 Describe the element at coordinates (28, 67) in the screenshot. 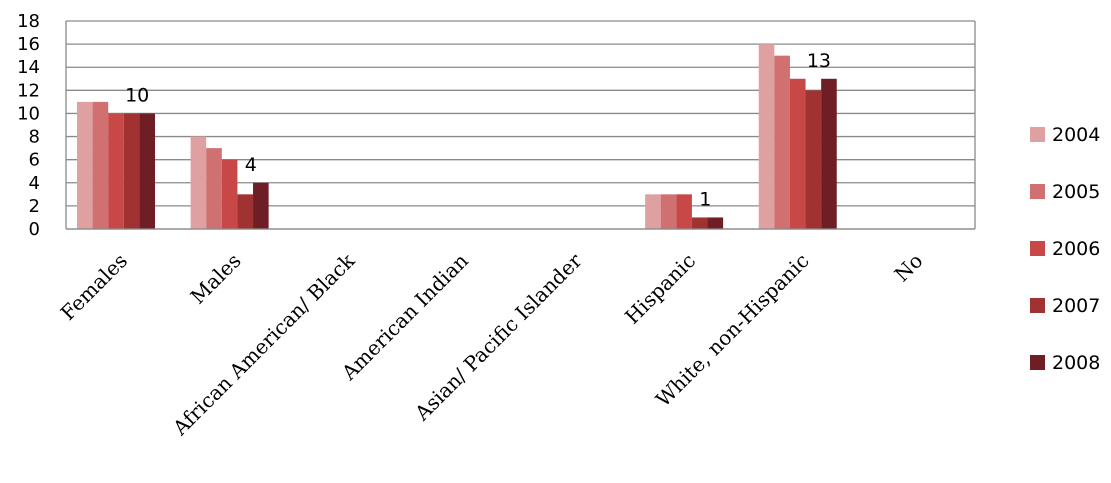

I see `y-tick-label: 14` at that location.